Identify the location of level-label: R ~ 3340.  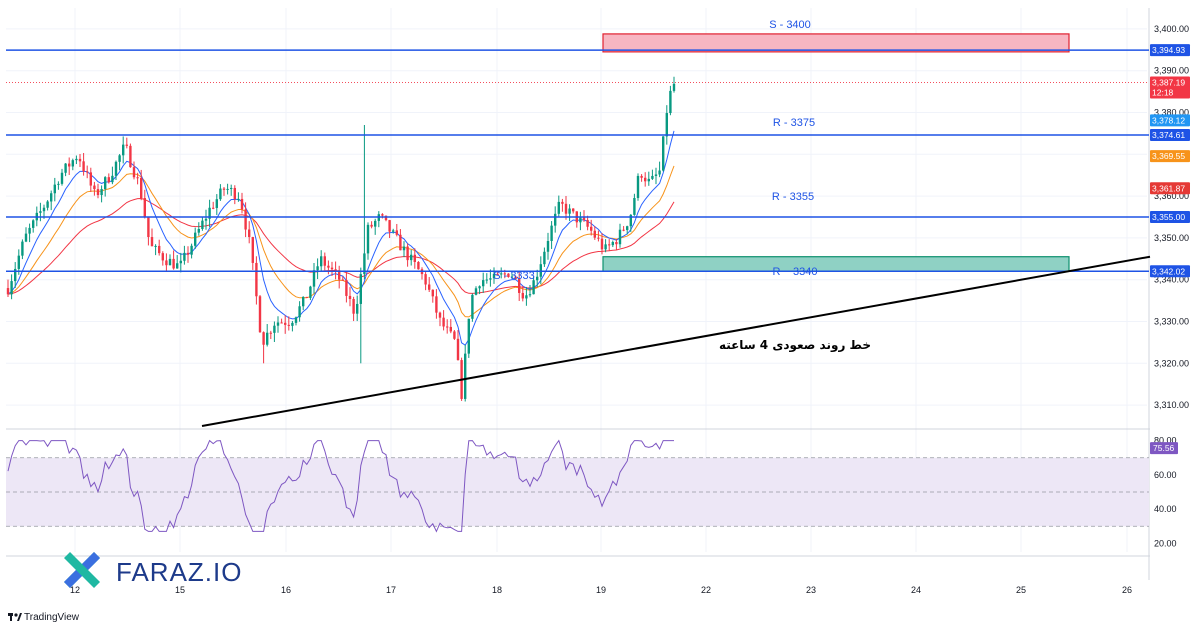
(795, 272).